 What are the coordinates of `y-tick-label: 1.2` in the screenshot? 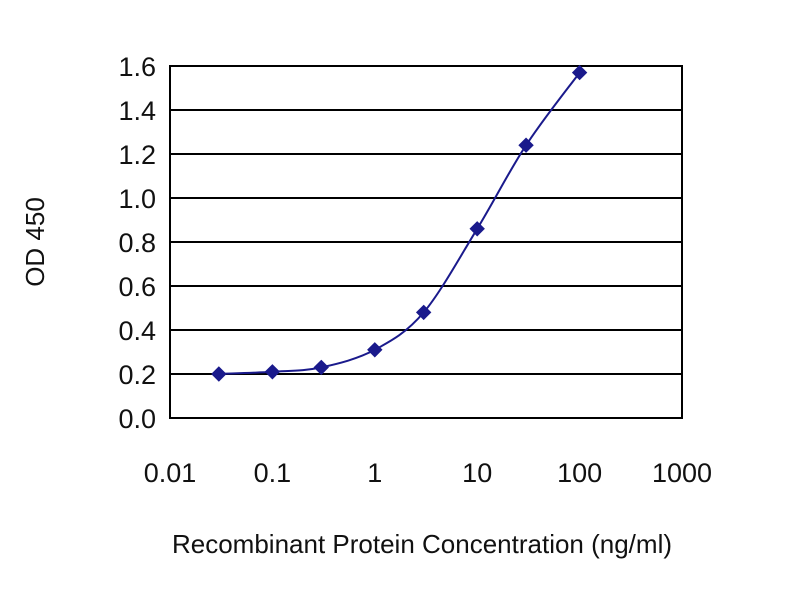 It's located at (137, 155).